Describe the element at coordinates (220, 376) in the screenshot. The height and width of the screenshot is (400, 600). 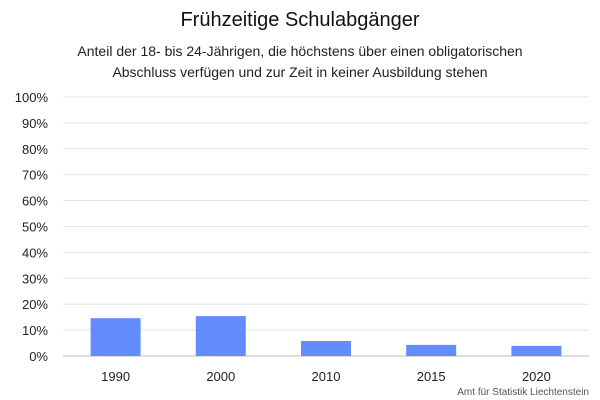
I see `x-tick-label: 2000` at that location.